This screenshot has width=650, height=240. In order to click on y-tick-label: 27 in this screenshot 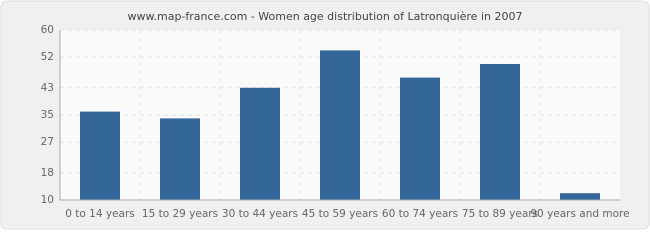, I will do `click(47, 142)`.